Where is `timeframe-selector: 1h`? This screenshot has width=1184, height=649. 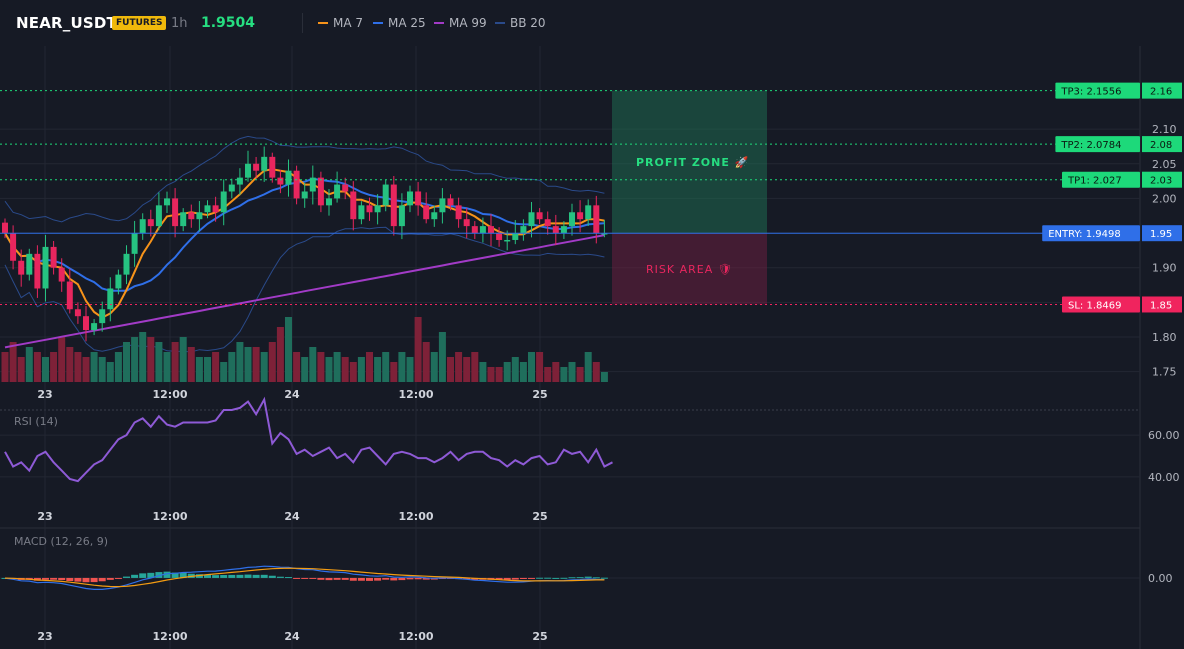 timeframe-selector: 1h is located at coordinates (179, 23).